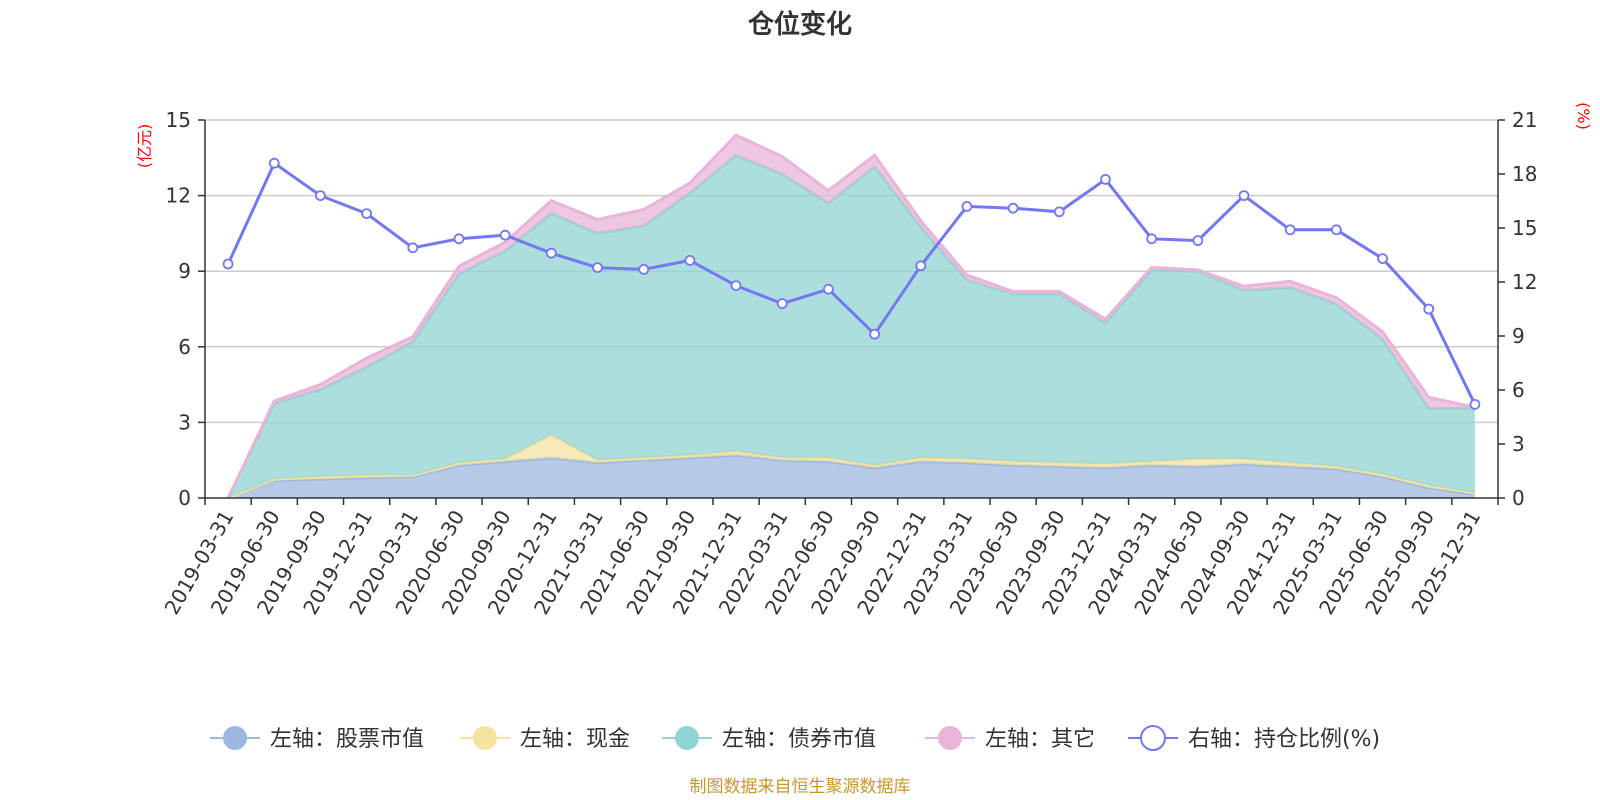 The height and width of the screenshot is (800, 1600). What do you see at coordinates (799, 739) in the screenshot?
I see `legend-label: 左轴：债券市值` at bounding box center [799, 739].